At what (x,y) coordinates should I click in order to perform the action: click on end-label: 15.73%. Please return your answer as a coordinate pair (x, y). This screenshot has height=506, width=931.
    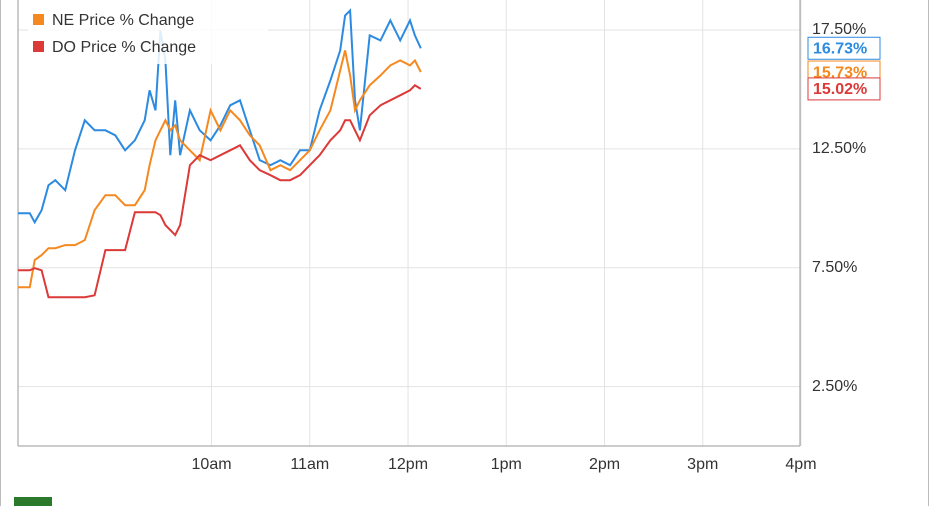
    Looking at the image, I should click on (840, 72).